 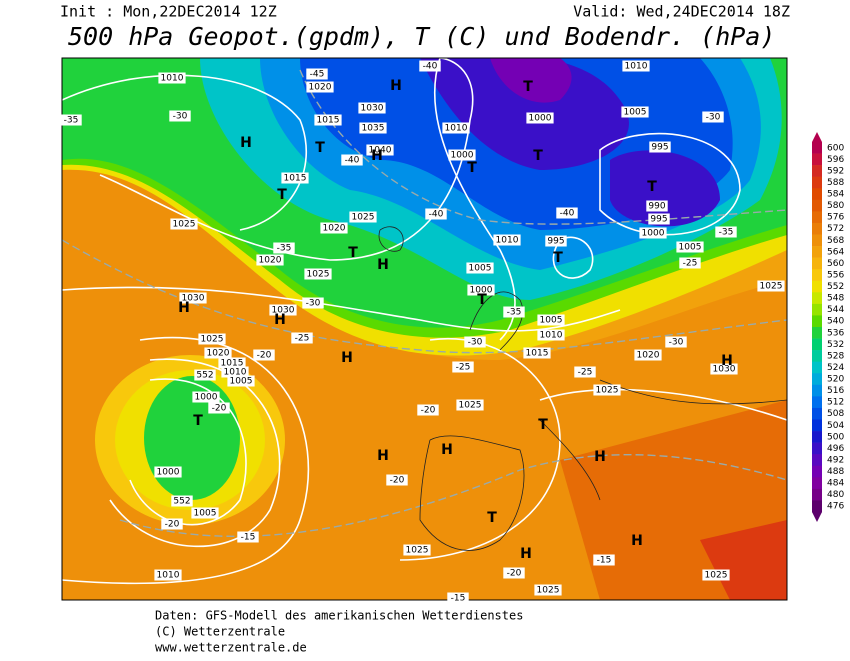 I want to click on colorbar-arrow-bottom, so click(x=817, y=517).